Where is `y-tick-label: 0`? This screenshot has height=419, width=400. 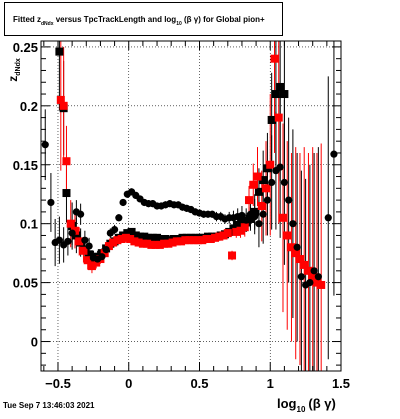
y-tick-label: 0 is located at coordinates (34, 342).